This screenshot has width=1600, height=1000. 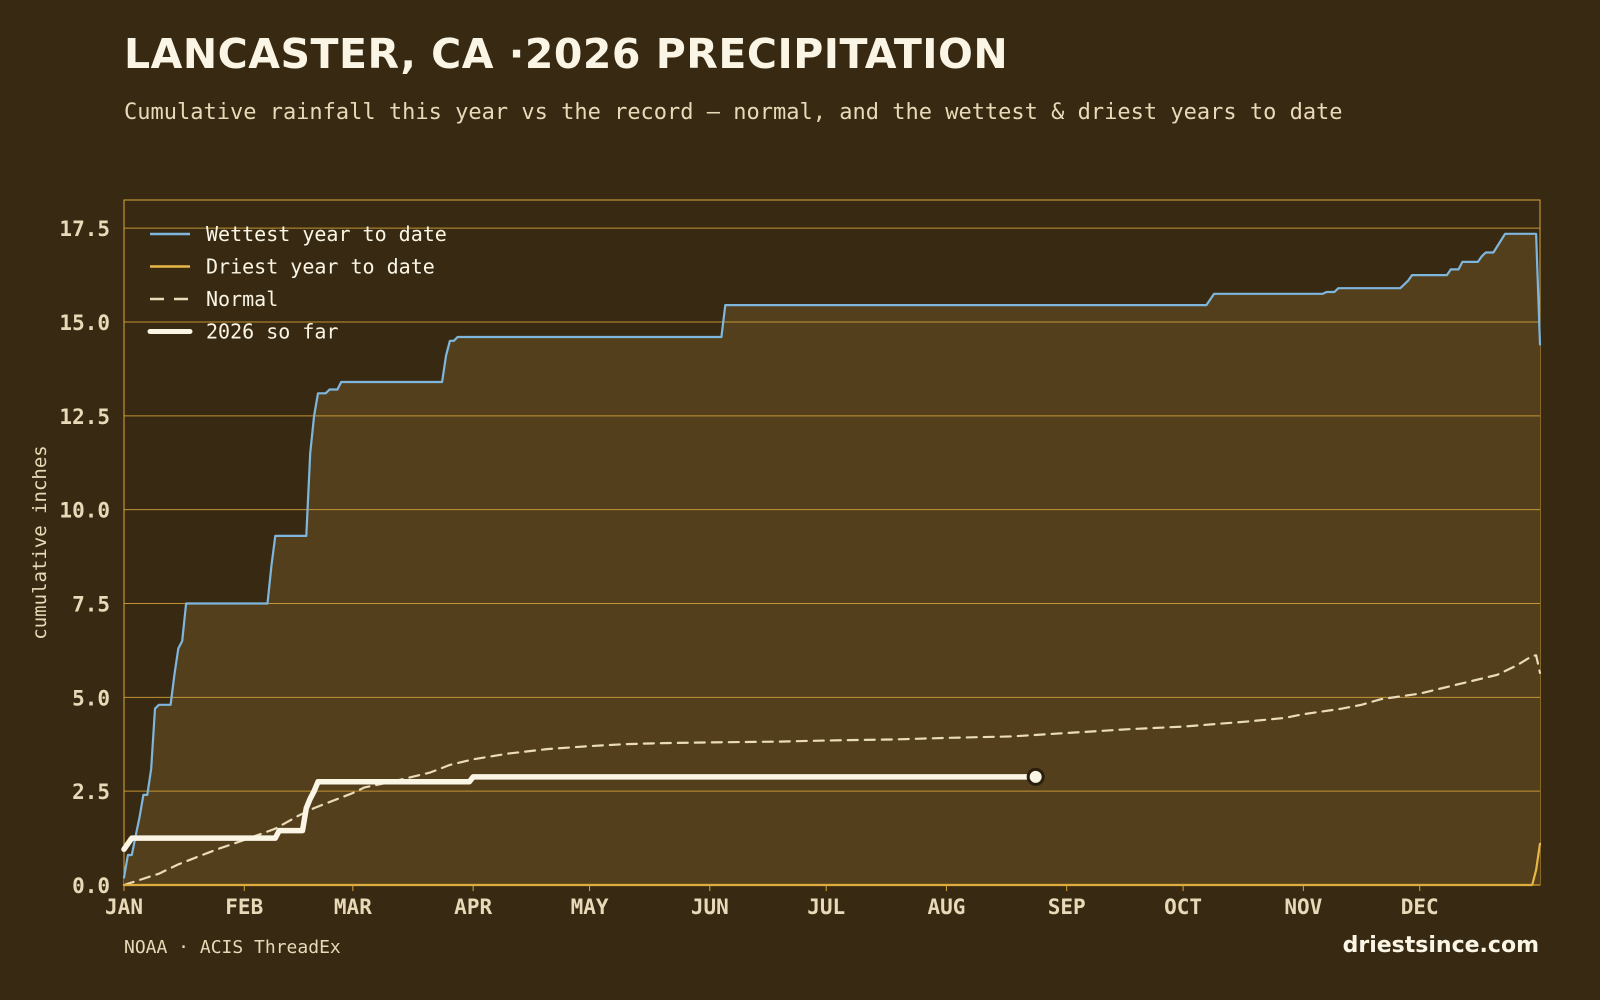 I want to click on brand-link: driestsince.com, so click(x=1440, y=945).